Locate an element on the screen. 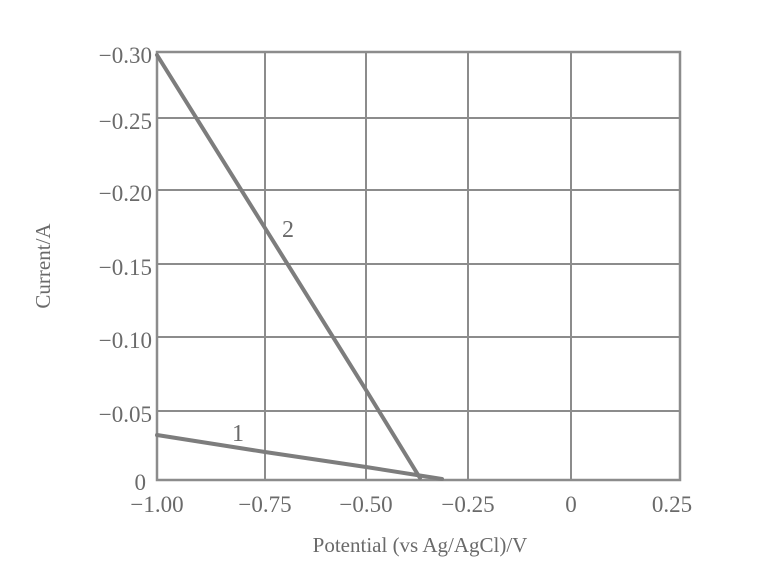  y-tick: −0.10 is located at coordinates (125, 340).